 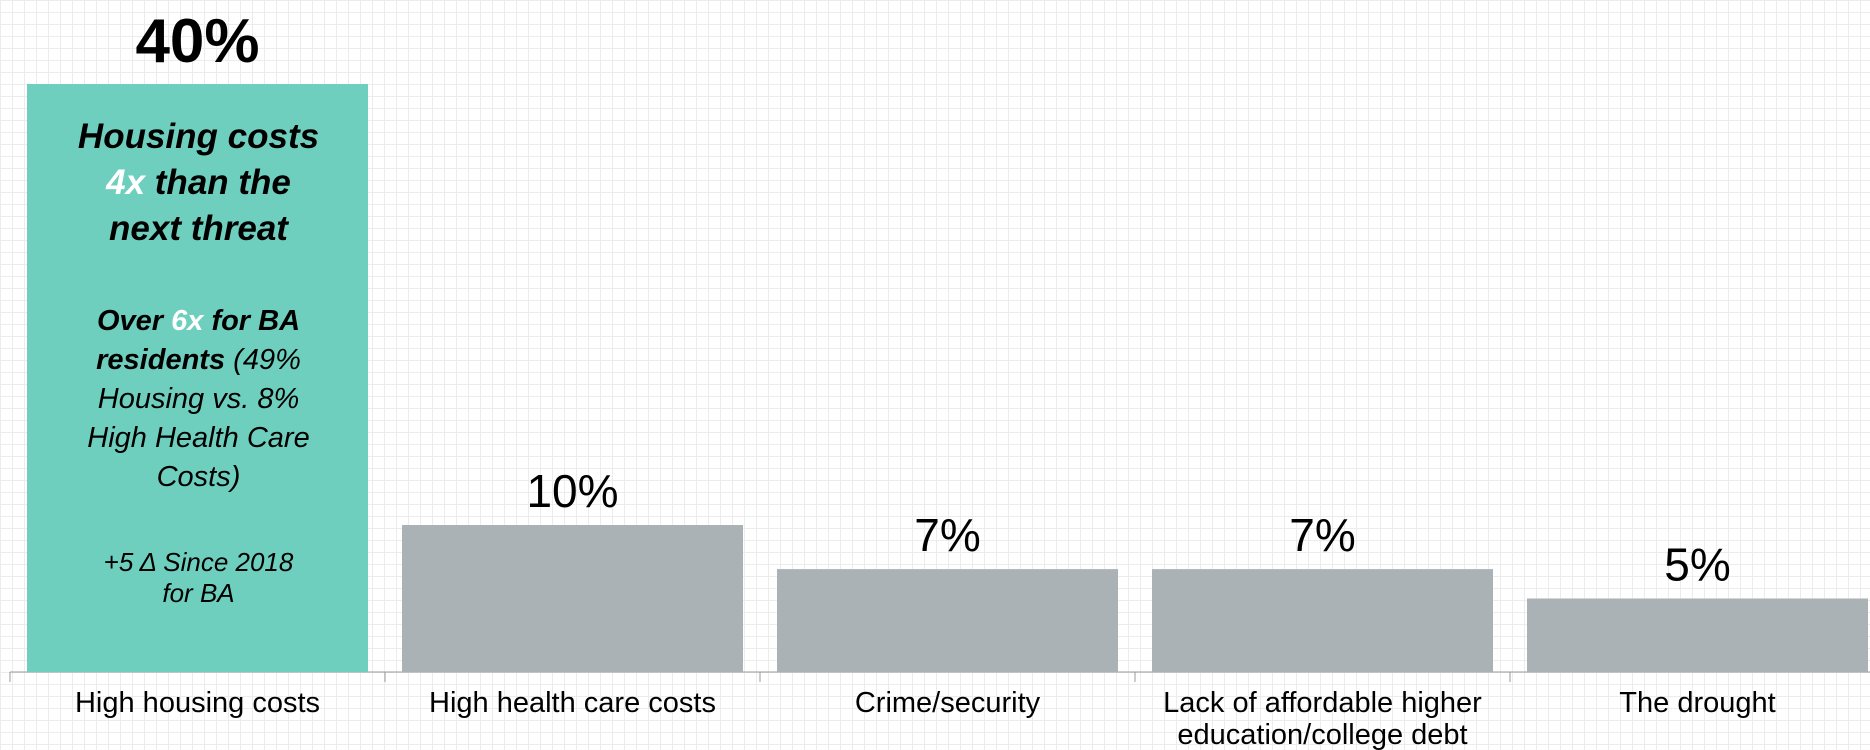 What do you see at coordinates (1322, 535) in the screenshot?
I see `data-label-4: 7%` at bounding box center [1322, 535].